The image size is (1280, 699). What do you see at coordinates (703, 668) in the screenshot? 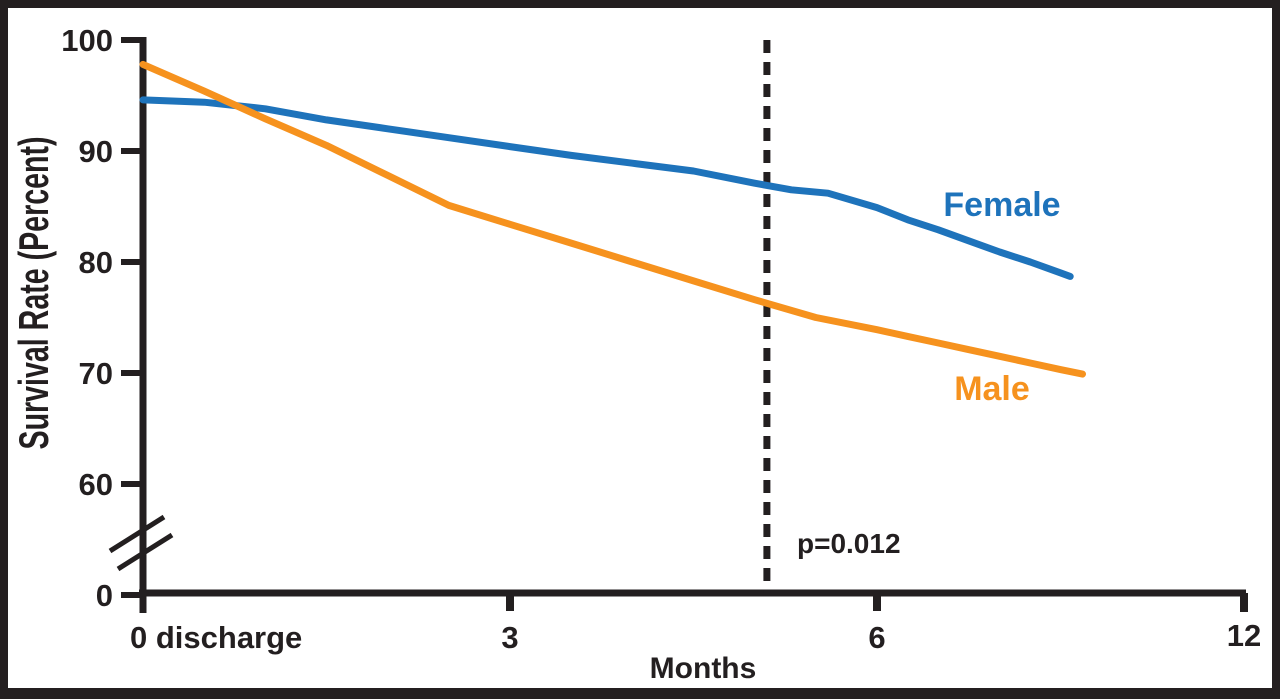
I see `x-axis-title: Months` at bounding box center [703, 668].